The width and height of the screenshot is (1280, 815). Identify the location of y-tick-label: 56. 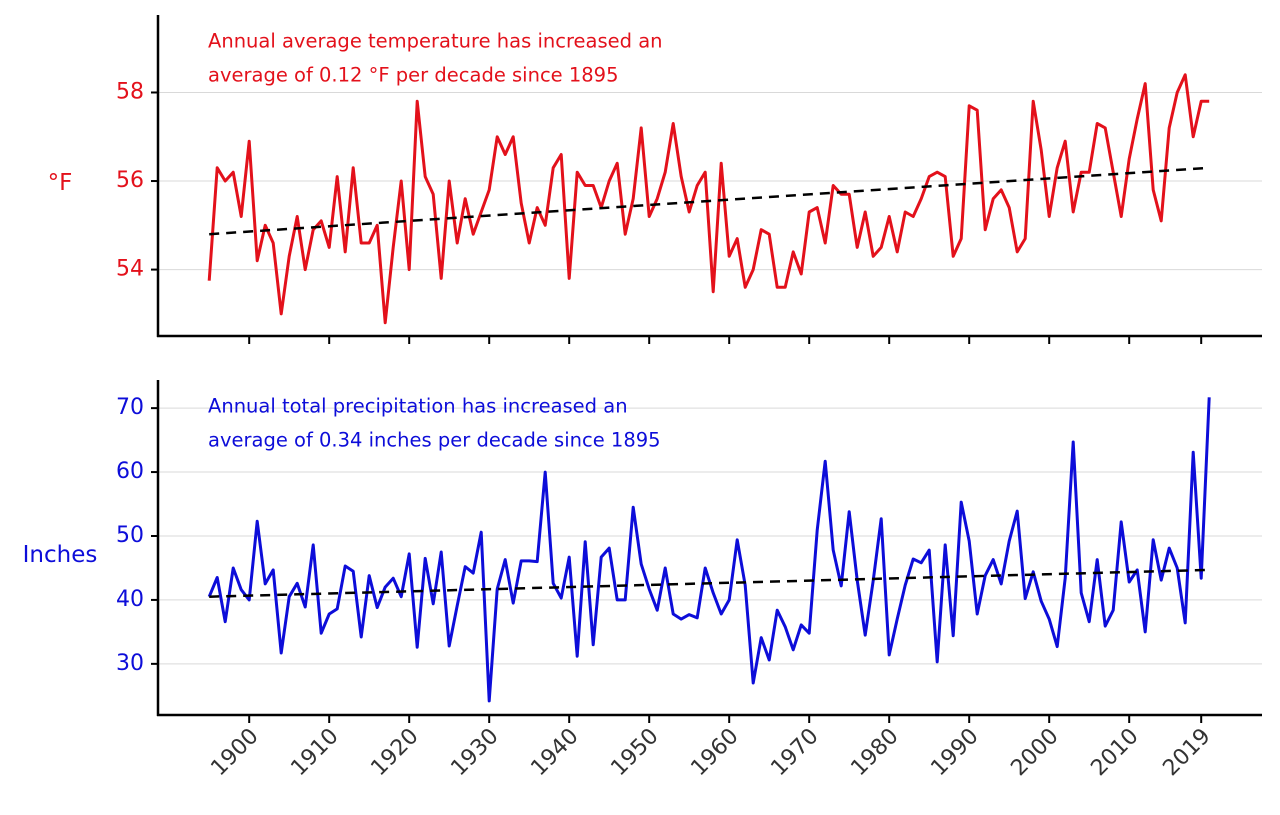
(130, 180).